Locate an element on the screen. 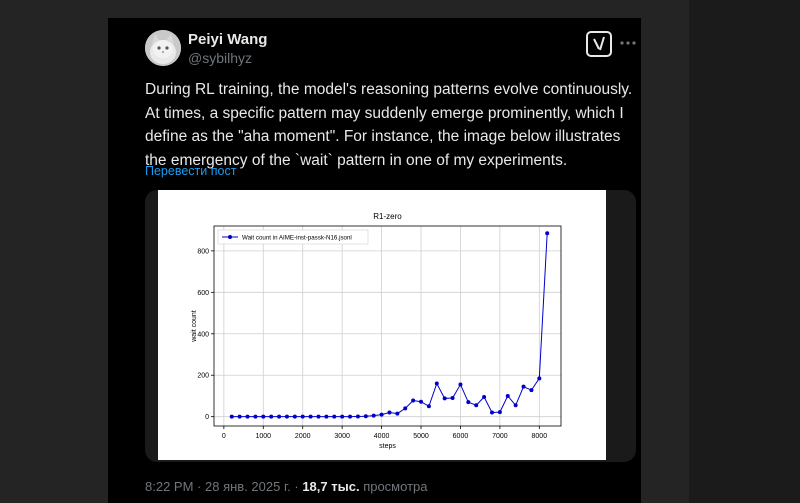  tweet-time: 8:22 PM is located at coordinates (169, 486).